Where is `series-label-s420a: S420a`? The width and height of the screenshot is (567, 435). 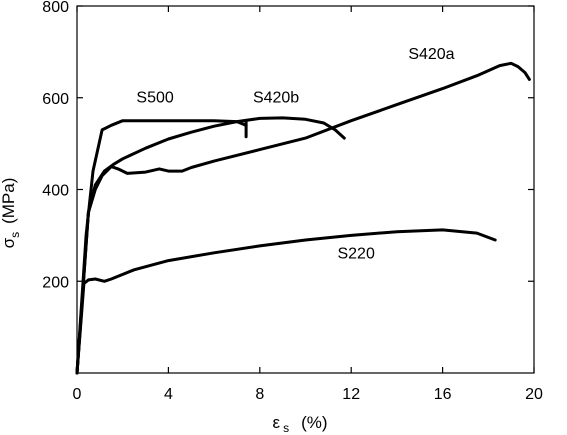 series-label-s420a: S420a is located at coordinates (431, 54).